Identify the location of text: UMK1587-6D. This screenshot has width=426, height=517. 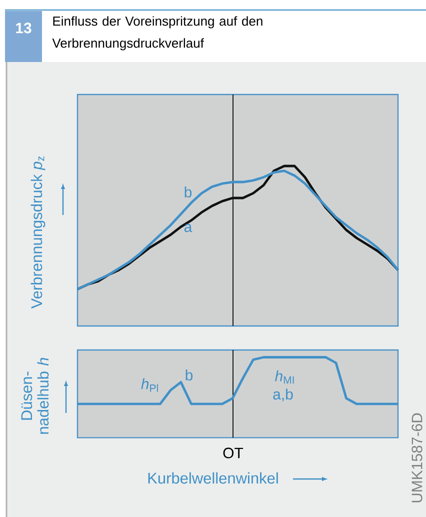
(417, 457).